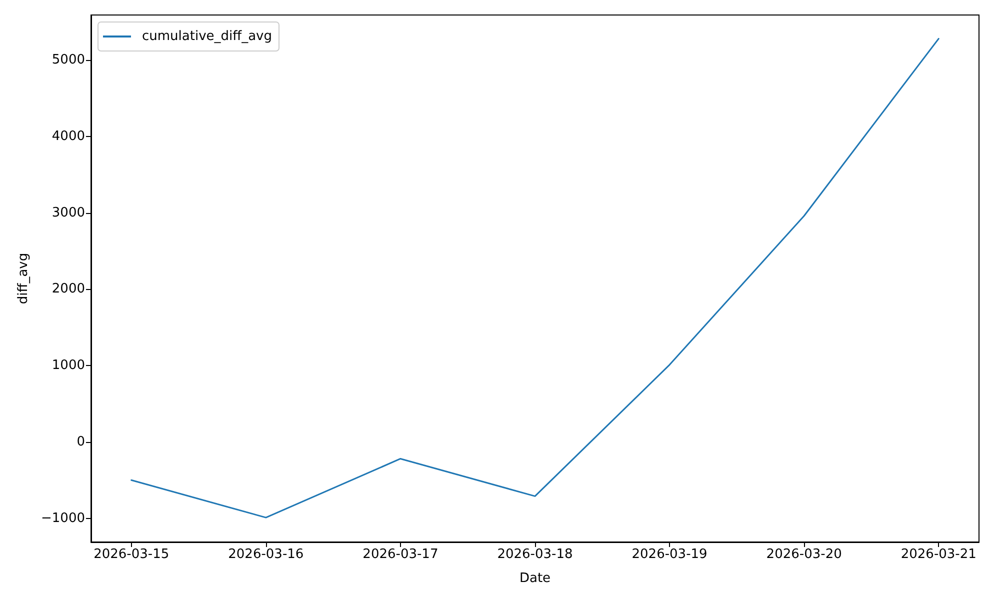 Image resolution: width=1000 pixels, height=600 pixels. I want to click on x-tick-label: 2026-03-16, so click(266, 554).